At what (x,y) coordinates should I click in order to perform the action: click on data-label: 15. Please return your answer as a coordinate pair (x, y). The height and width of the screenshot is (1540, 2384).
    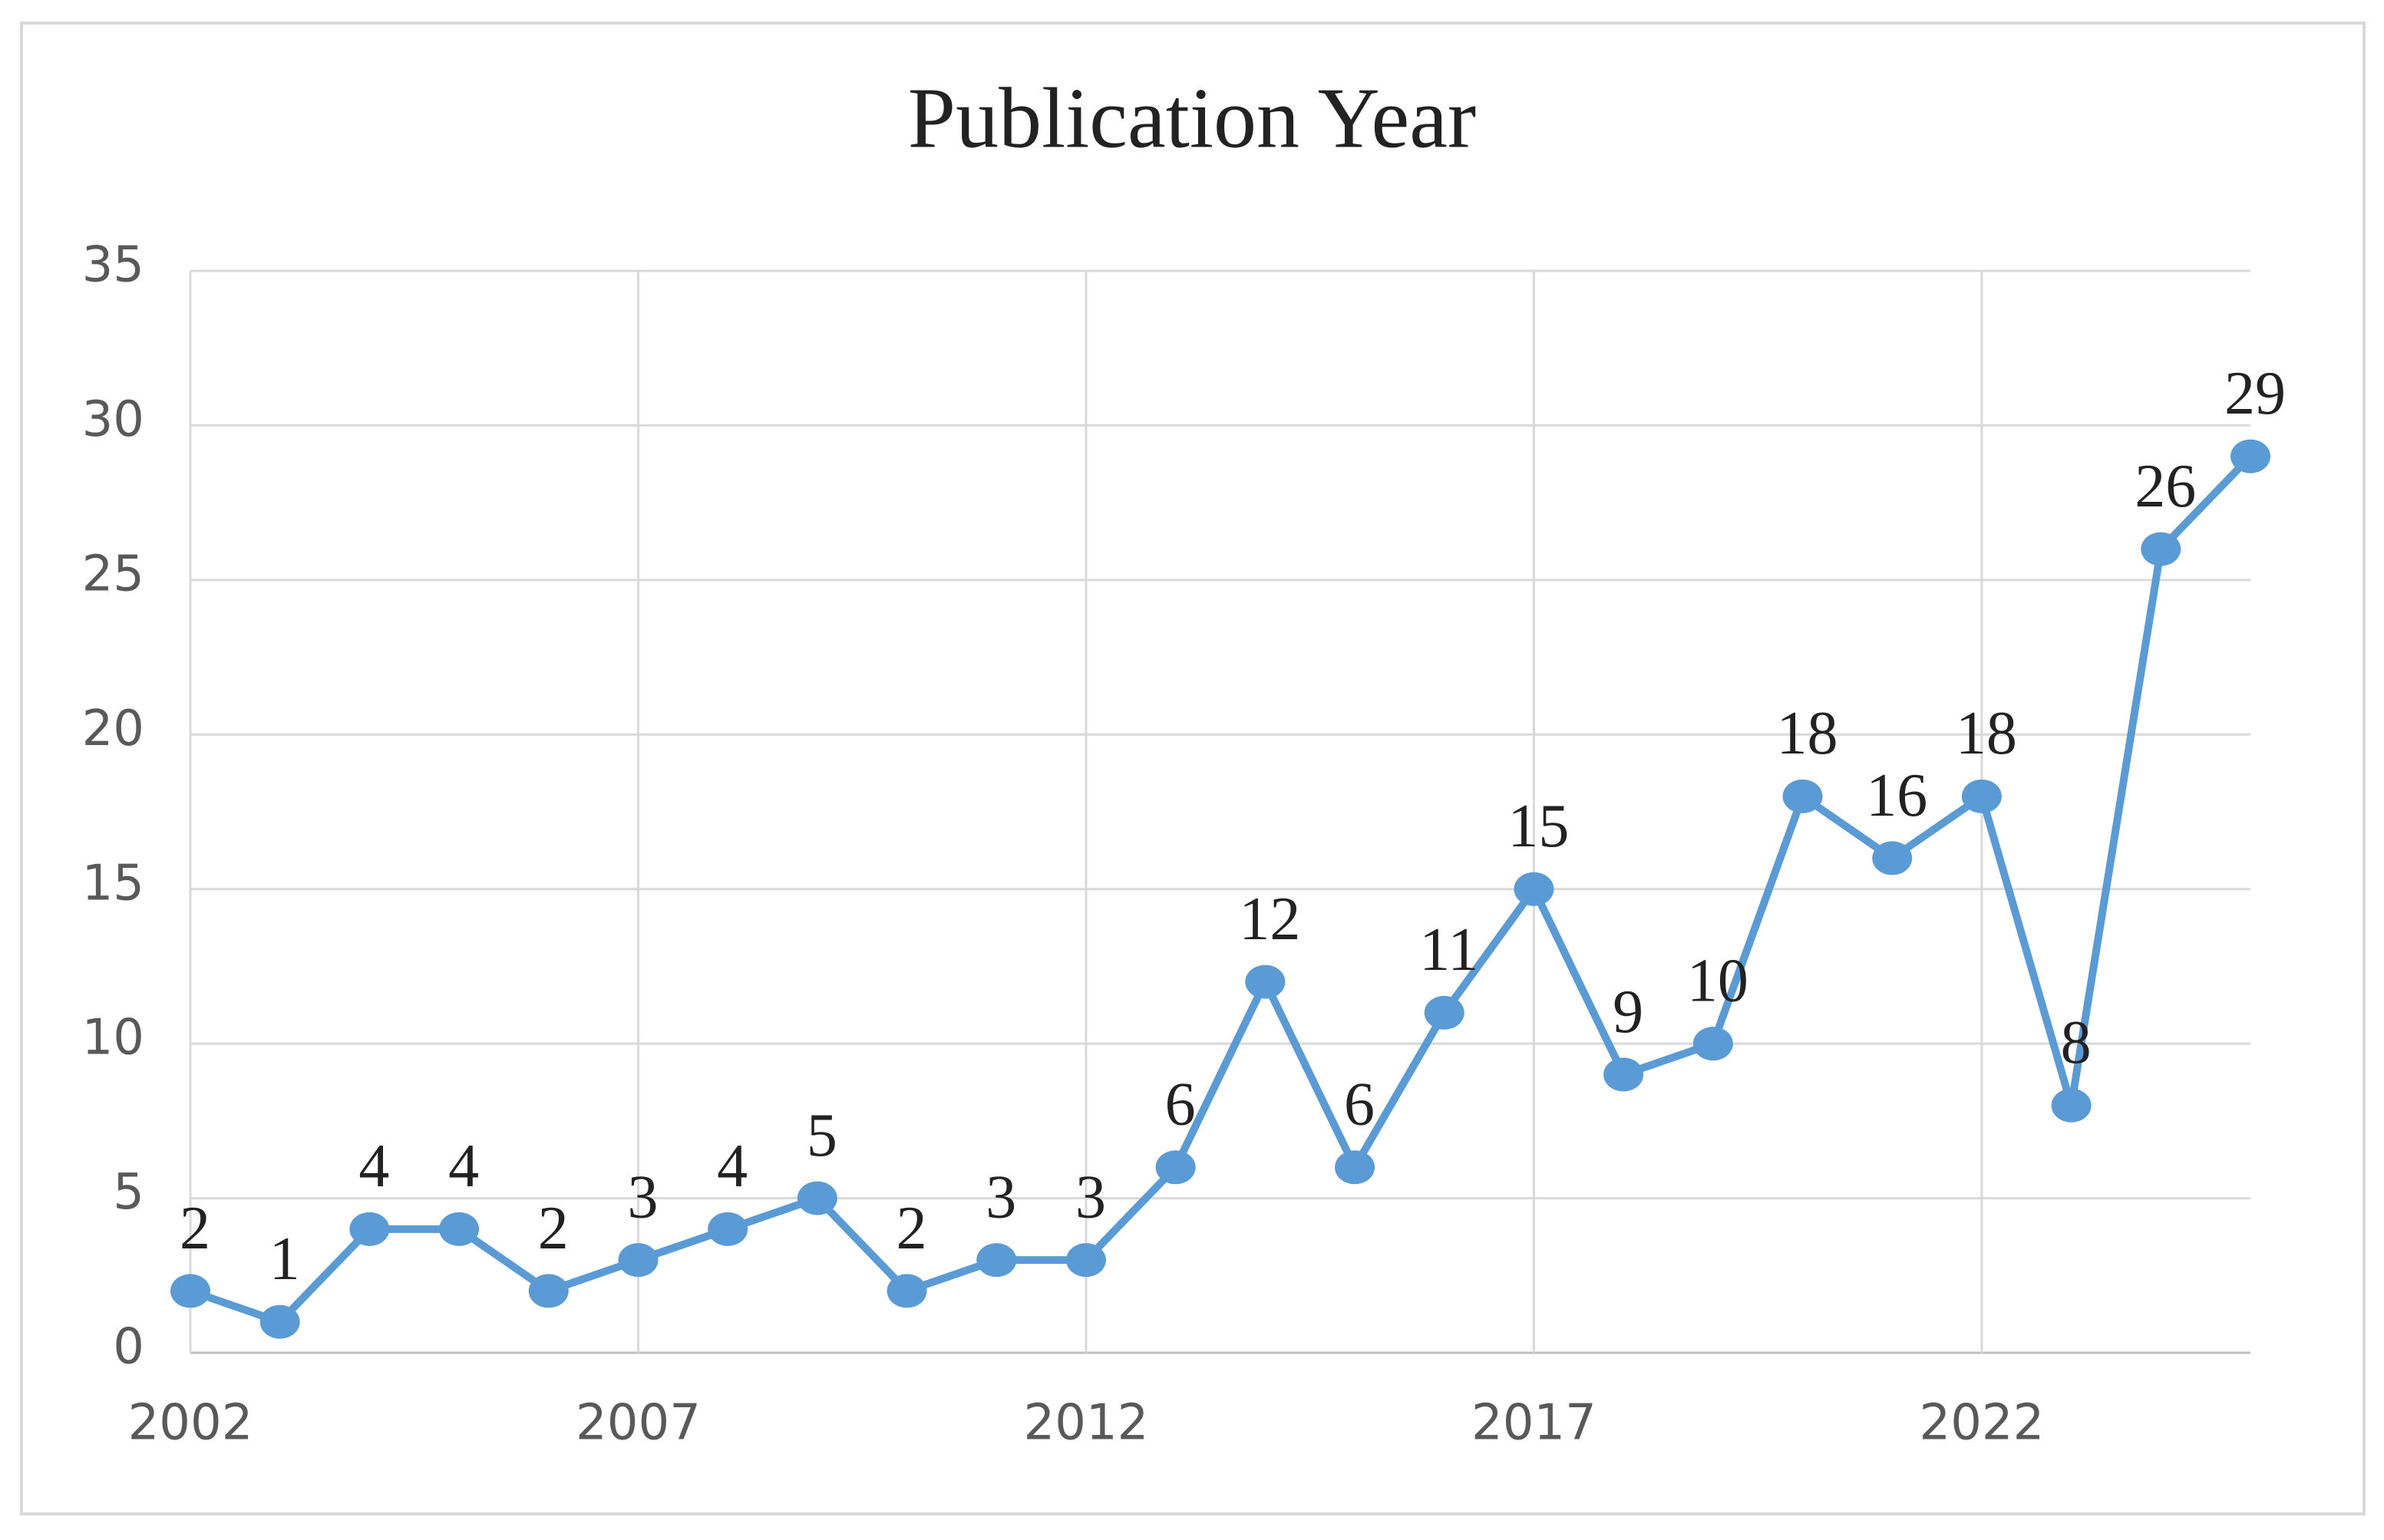
    Looking at the image, I should click on (1538, 826).